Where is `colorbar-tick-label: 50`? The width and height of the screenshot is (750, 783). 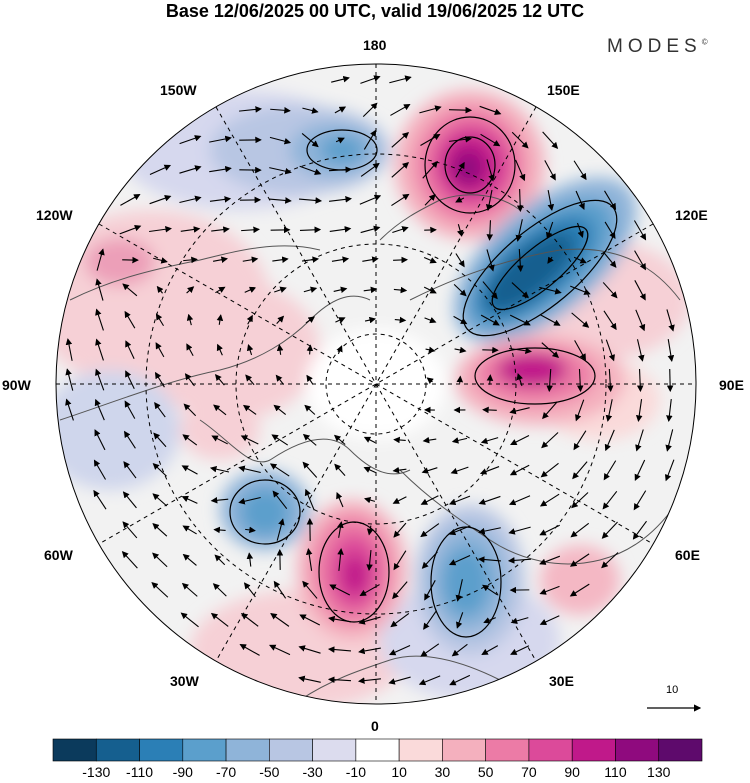 colorbar-tick-label: 50 is located at coordinates (485, 772).